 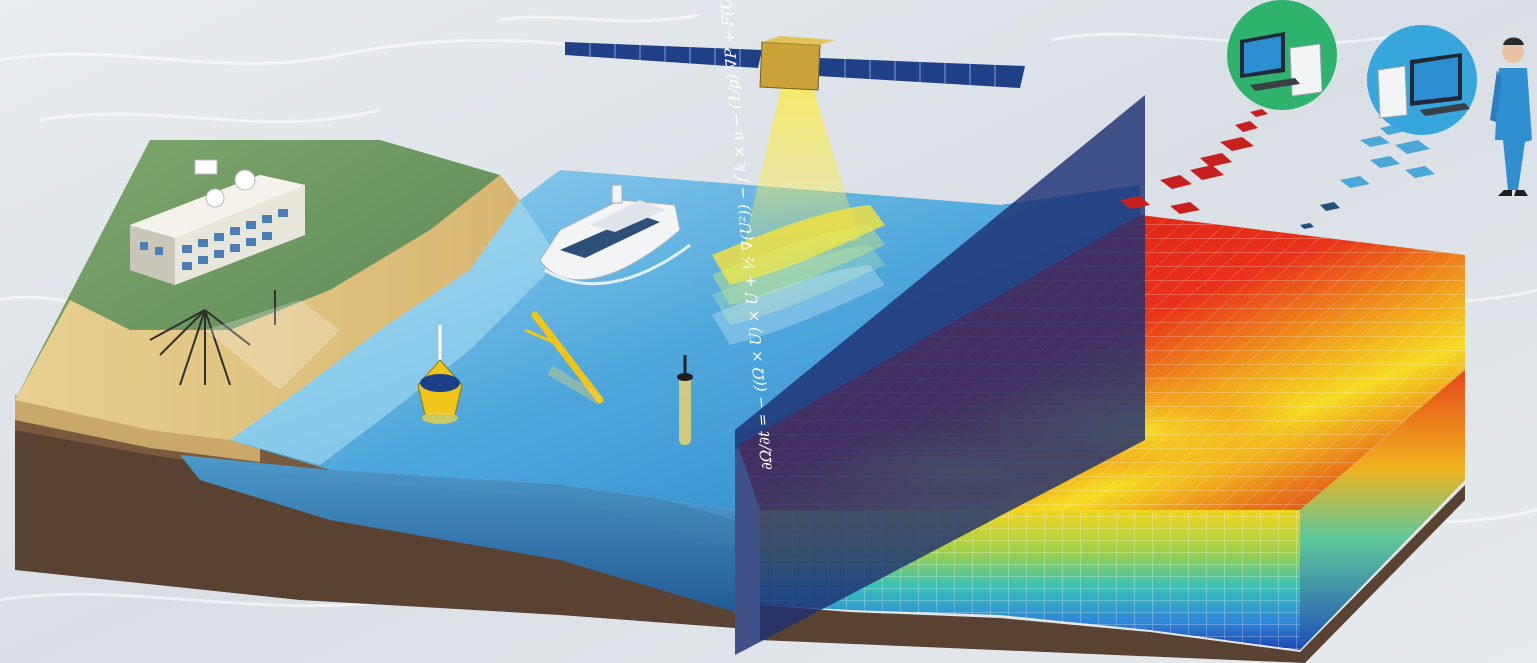 What do you see at coordinates (685, 400) in the screenshot?
I see `profiling-float-icon` at bounding box center [685, 400].